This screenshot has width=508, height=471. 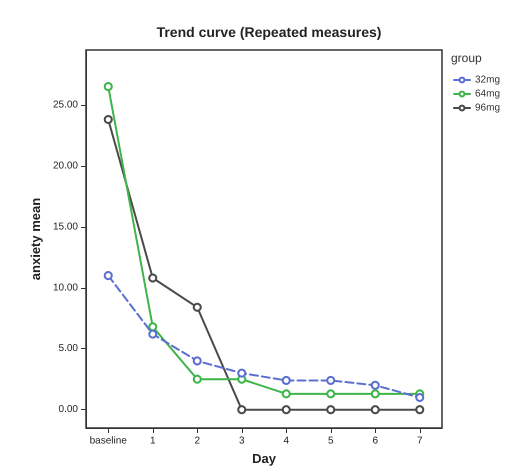 I want to click on x-tick-label: 5, so click(x=331, y=441).